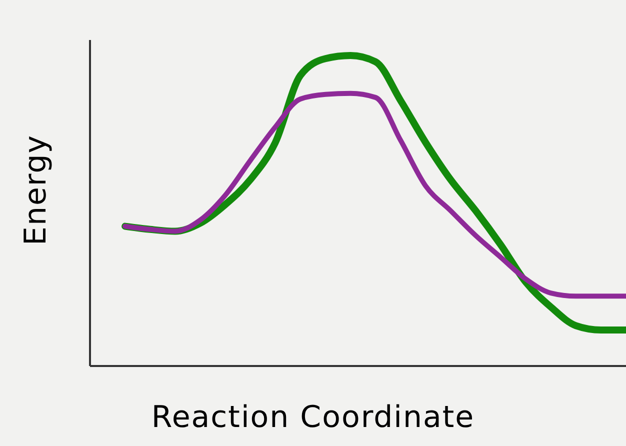 Image resolution: width=626 pixels, height=446 pixels. Describe the element at coordinates (313, 417) in the screenshot. I see `x-axis-title: Reaction Coordinate` at that location.